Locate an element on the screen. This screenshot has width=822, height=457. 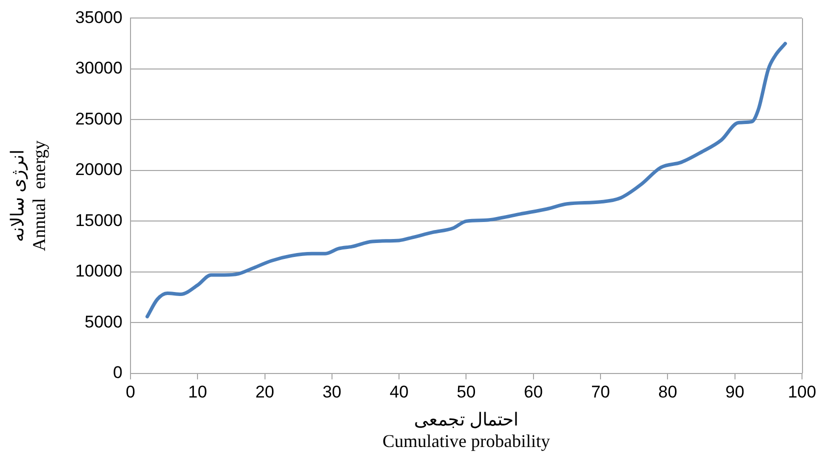
y-tick-label: 10000 is located at coordinates (98, 271).